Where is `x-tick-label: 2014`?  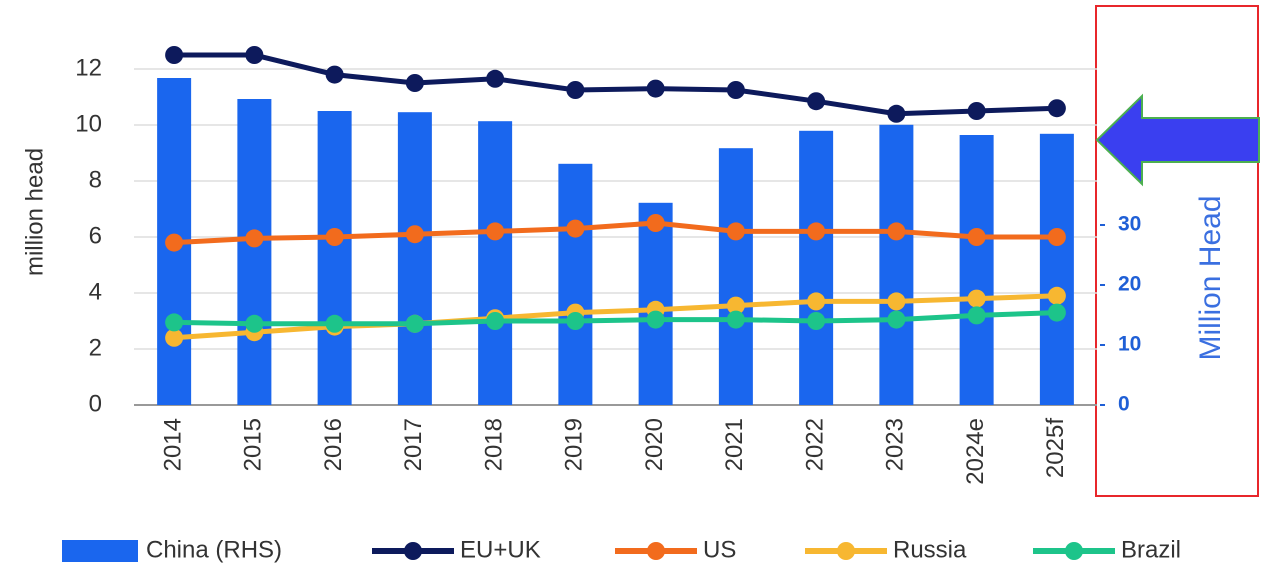
x-tick-label: 2014 is located at coordinates (172, 444).